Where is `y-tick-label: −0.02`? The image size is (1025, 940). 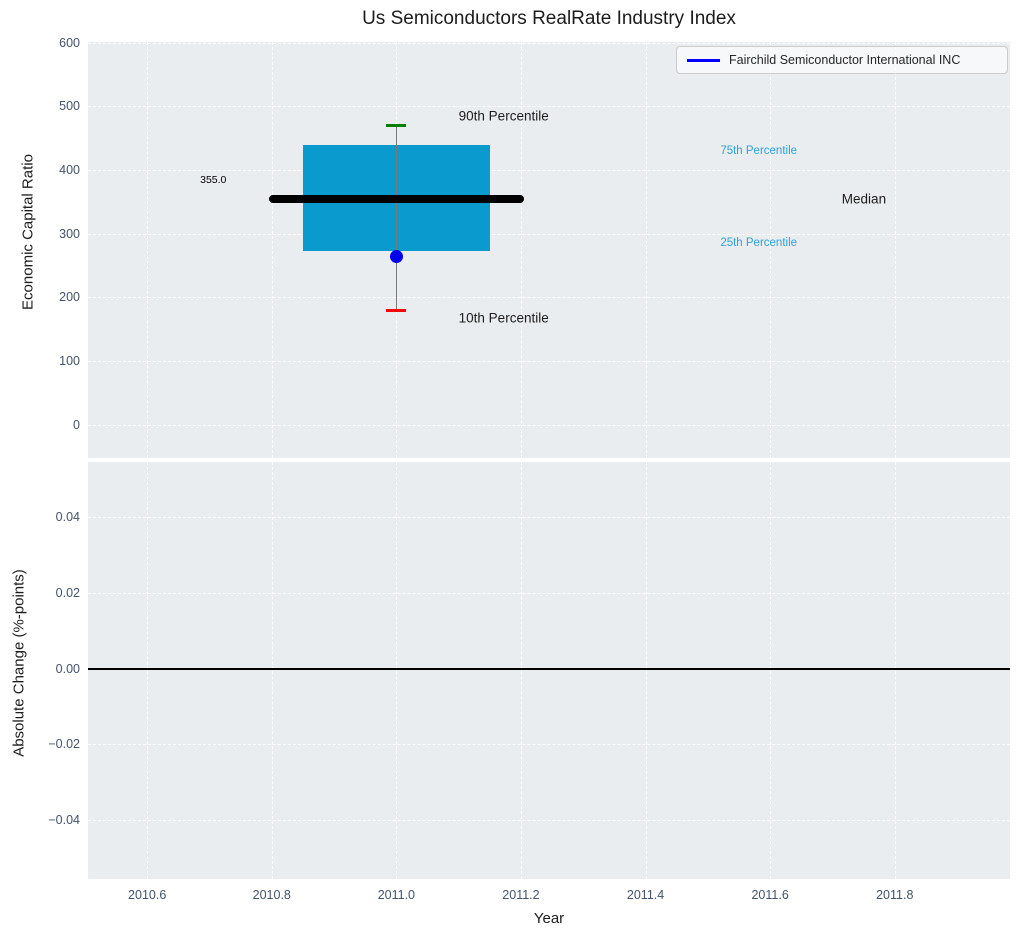 y-tick-label: −0.02 is located at coordinates (64, 744).